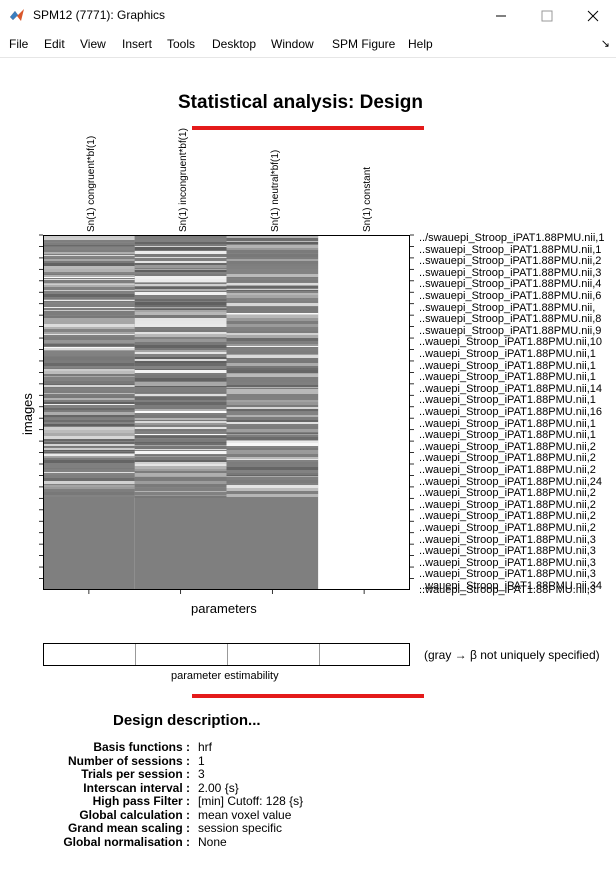 The image size is (616, 877). I want to click on description-value: hrf, so click(205, 747).